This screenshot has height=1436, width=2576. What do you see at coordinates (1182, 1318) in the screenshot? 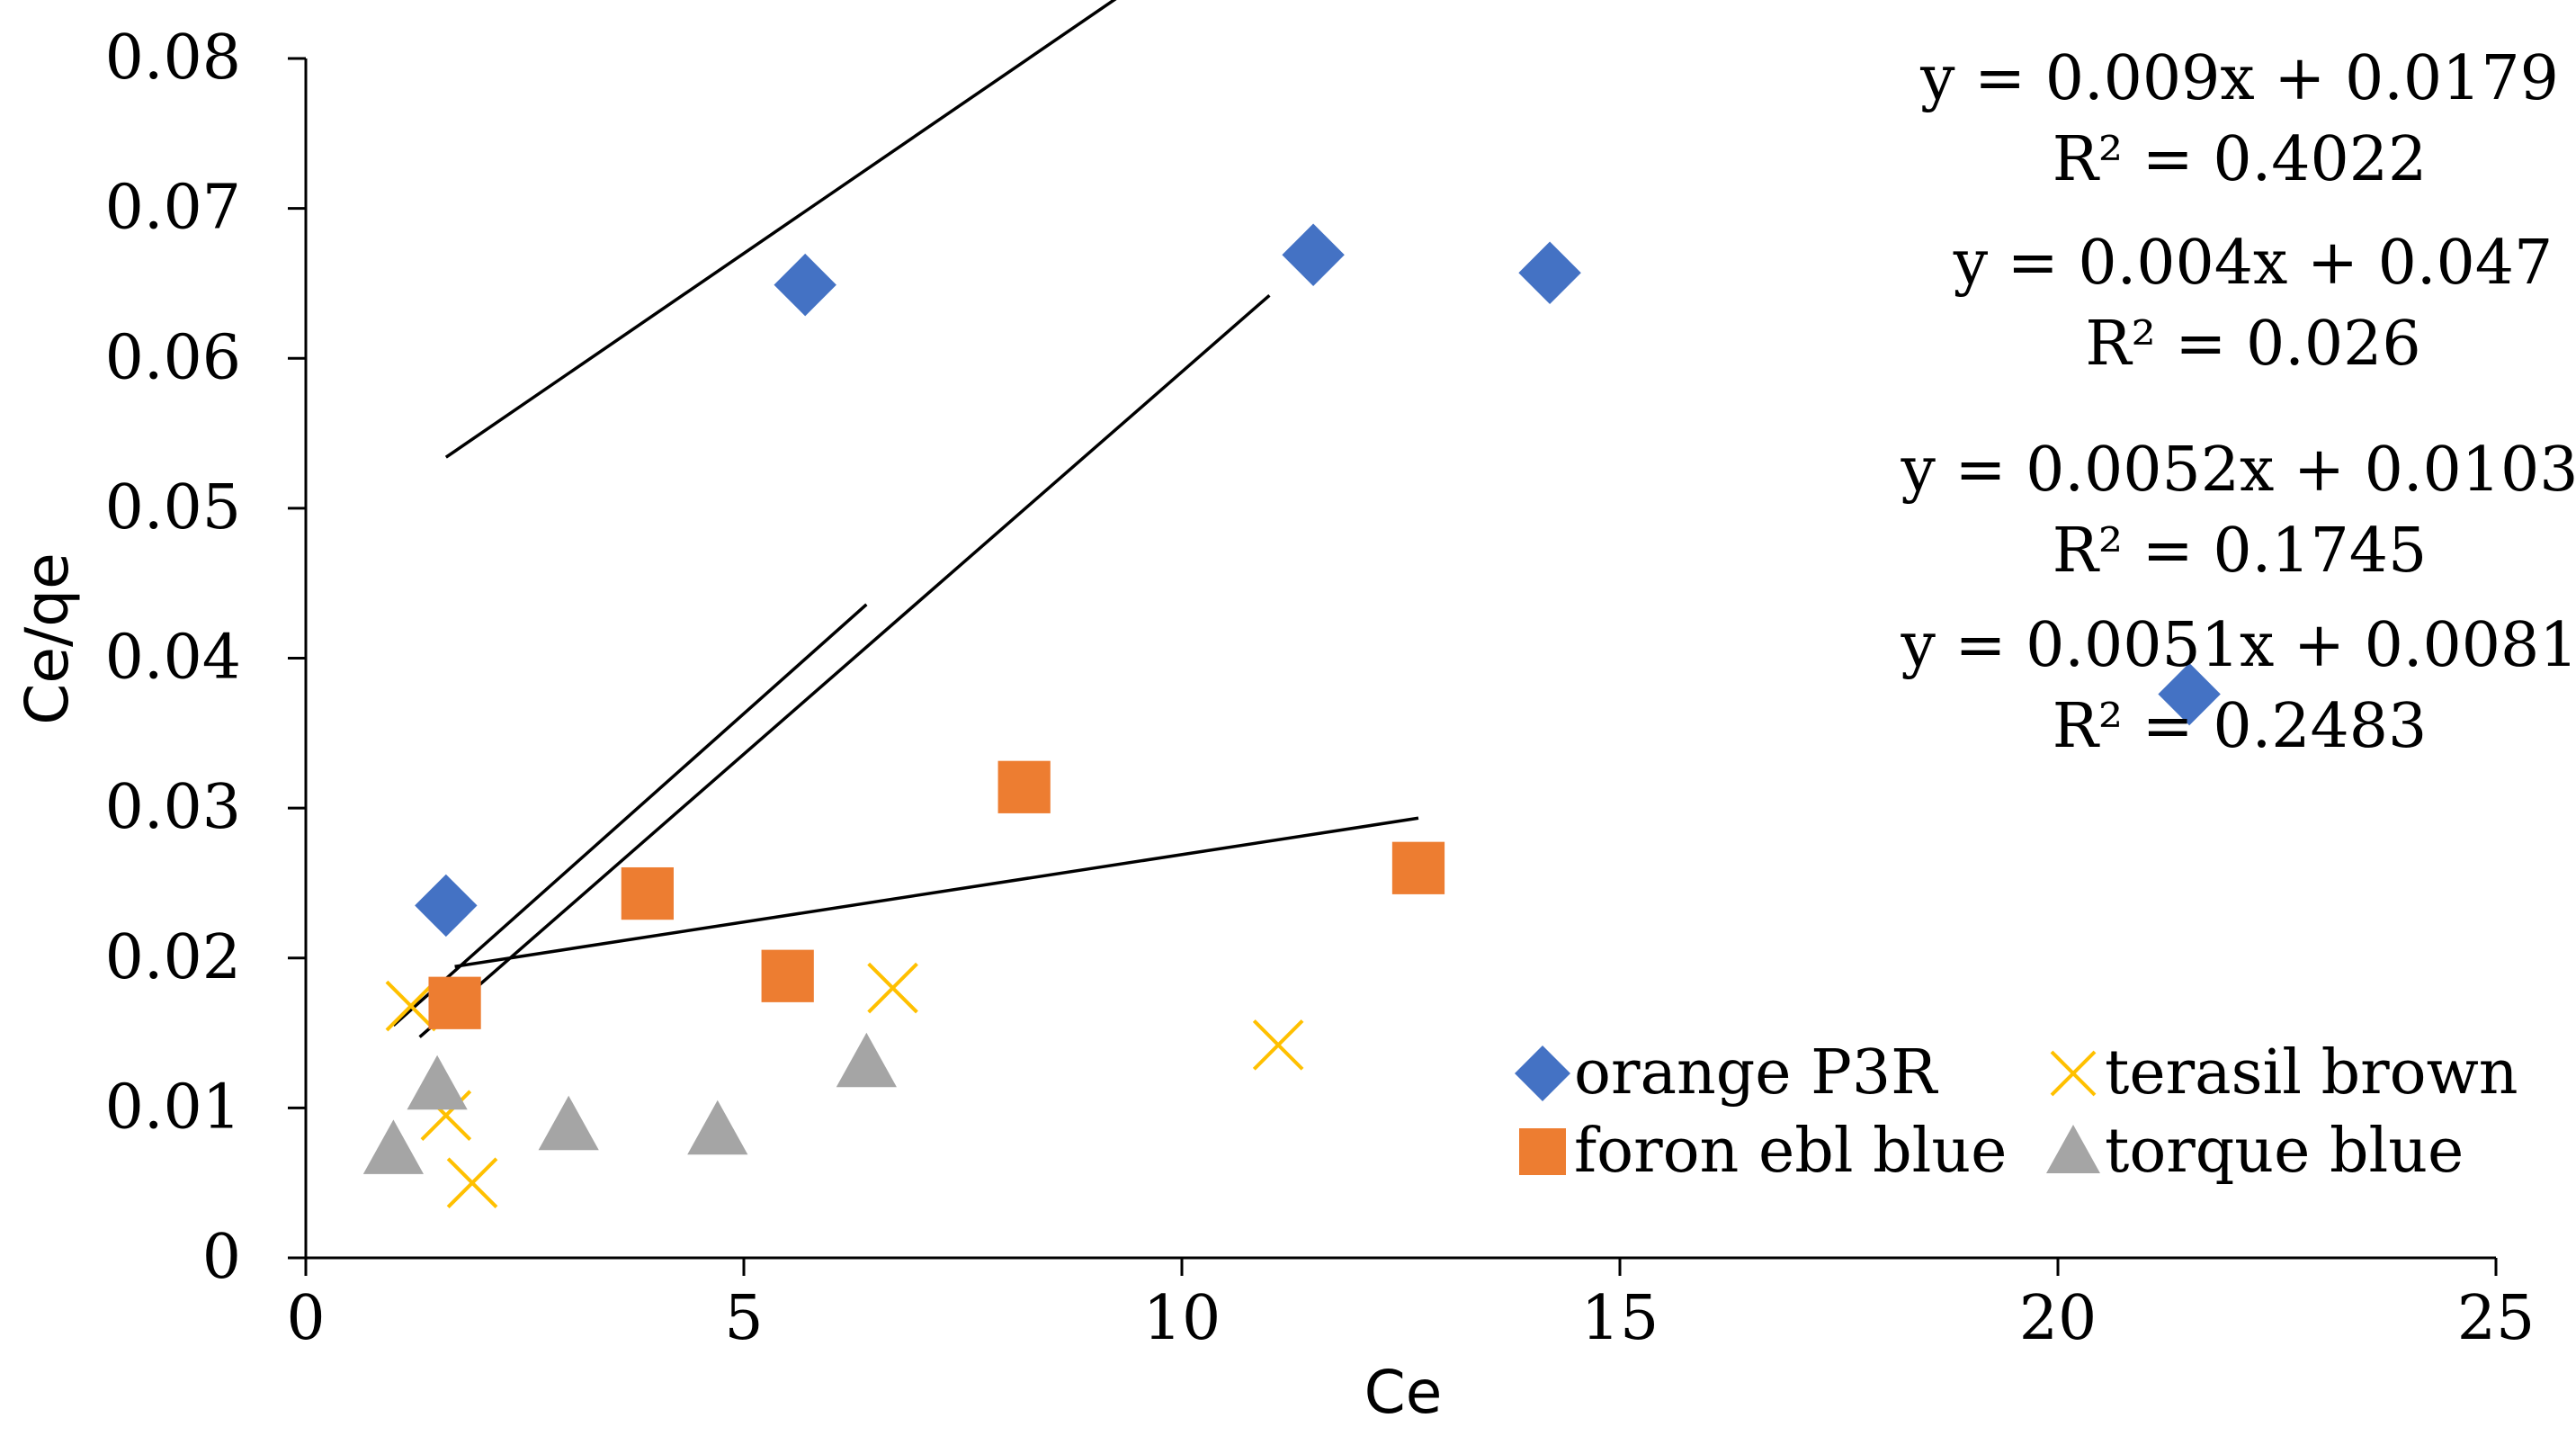
I see `x-tick-label: 10` at bounding box center [1182, 1318].